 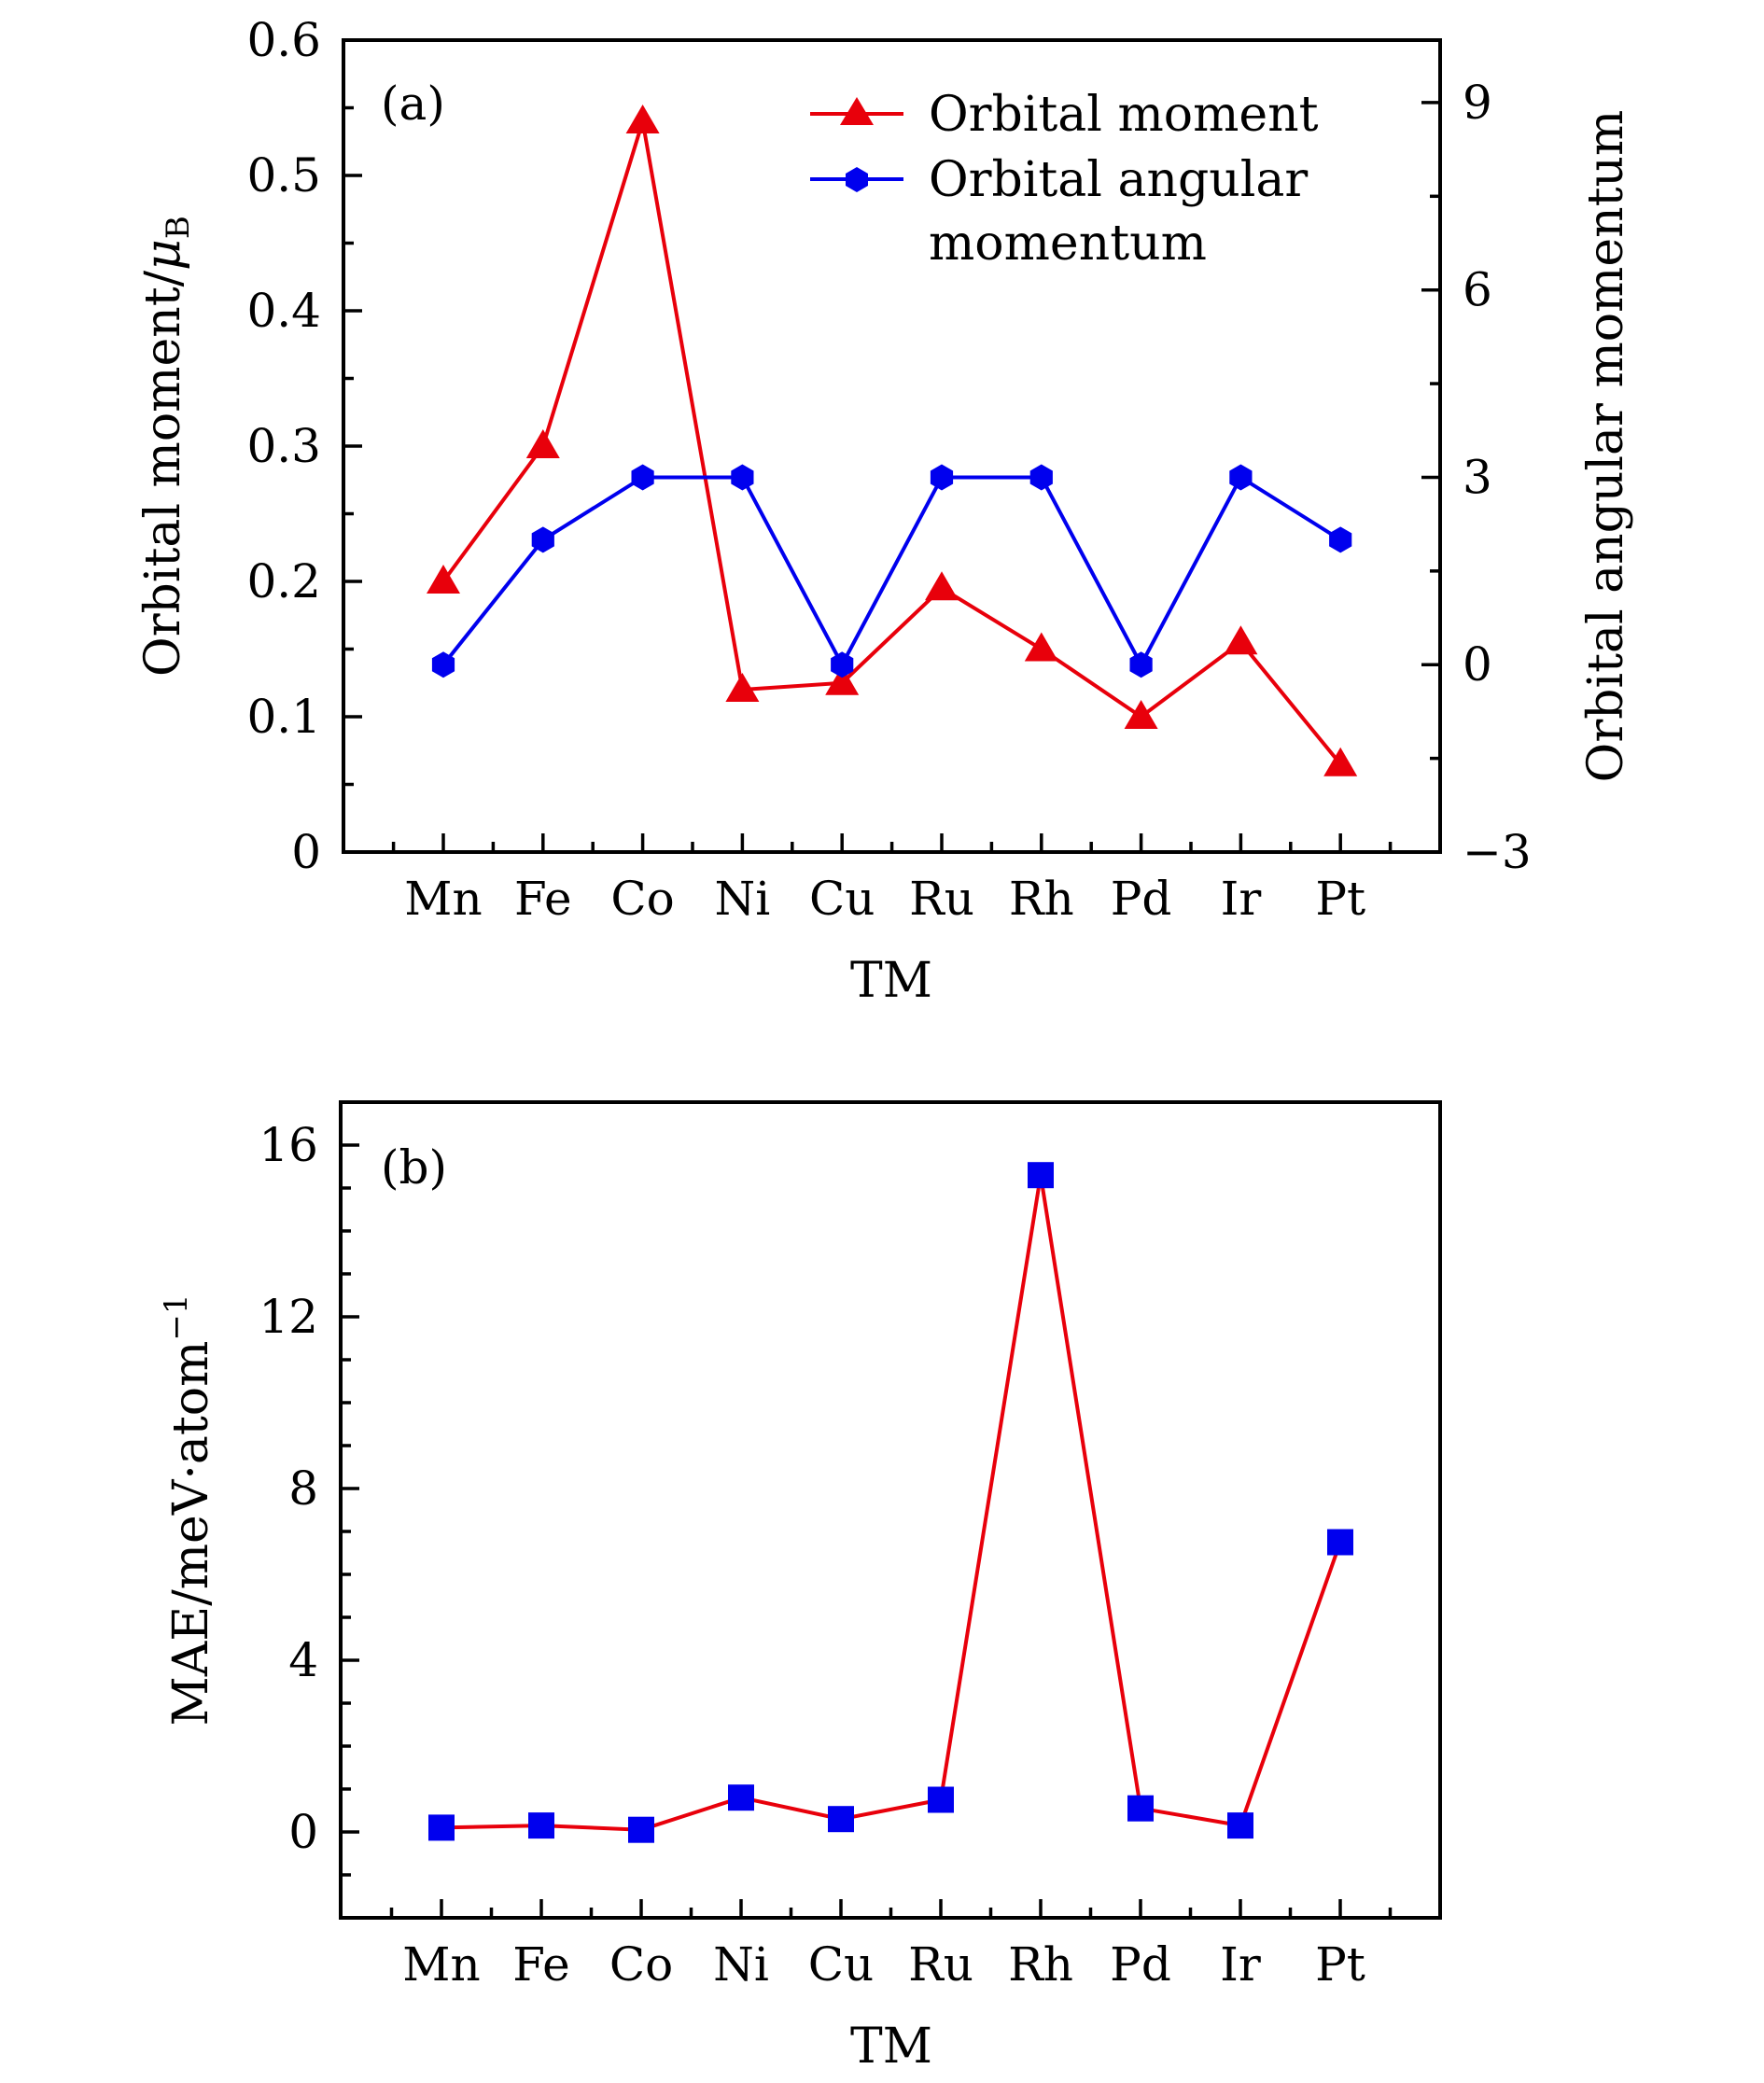 I want to click on panel-b-y-tick-labels: 0 4 8 12 16, so click(x=288, y=1488).